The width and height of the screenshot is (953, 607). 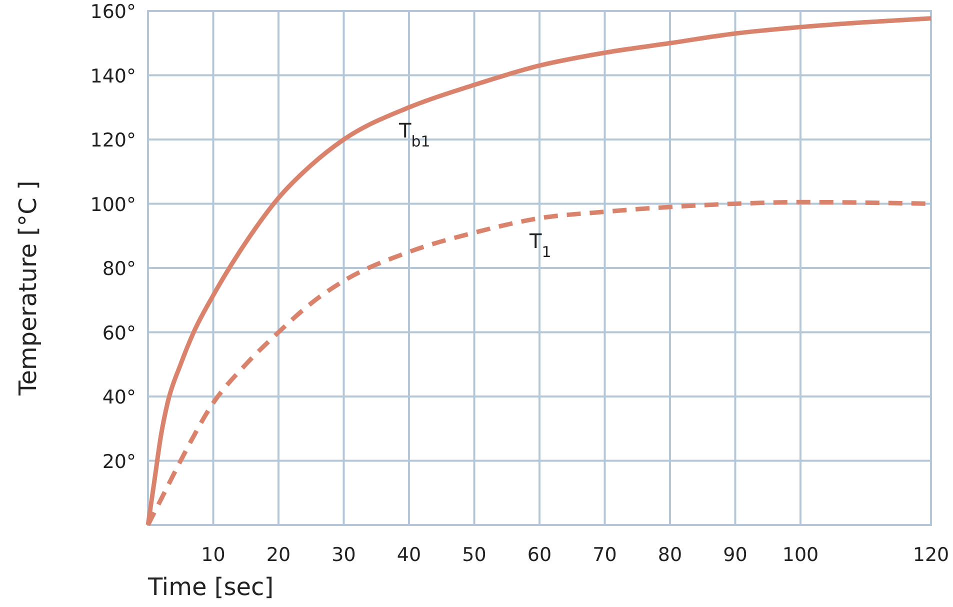 I want to click on x-tick-label: 40, so click(x=409, y=555).